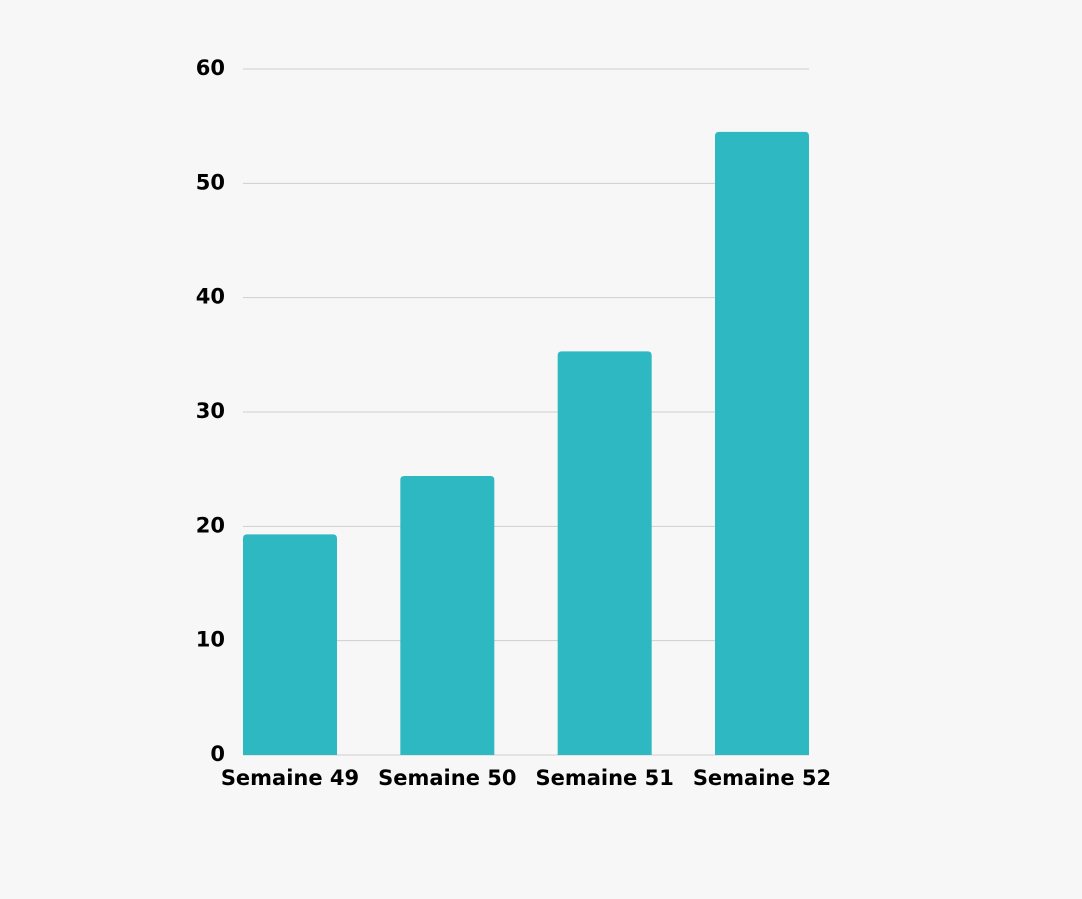 This screenshot has height=899, width=1082. Describe the element at coordinates (210, 640) in the screenshot. I see `y-tick-label: 10` at that location.